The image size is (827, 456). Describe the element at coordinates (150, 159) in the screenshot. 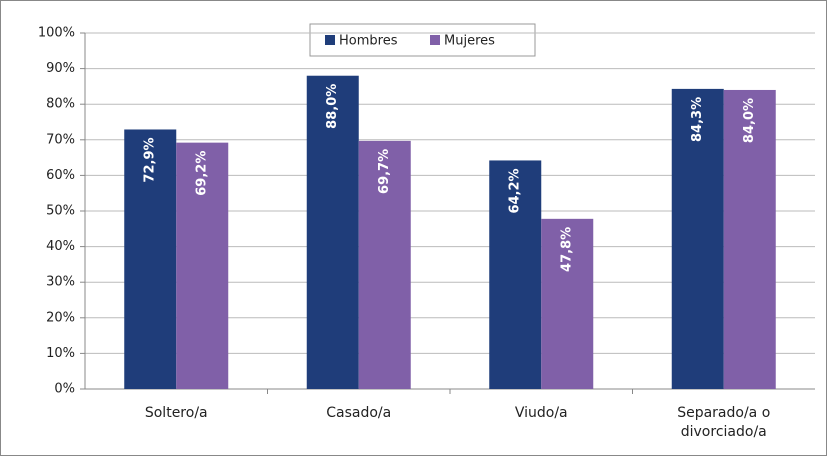

I see `value-label: 72,9%` at that location.